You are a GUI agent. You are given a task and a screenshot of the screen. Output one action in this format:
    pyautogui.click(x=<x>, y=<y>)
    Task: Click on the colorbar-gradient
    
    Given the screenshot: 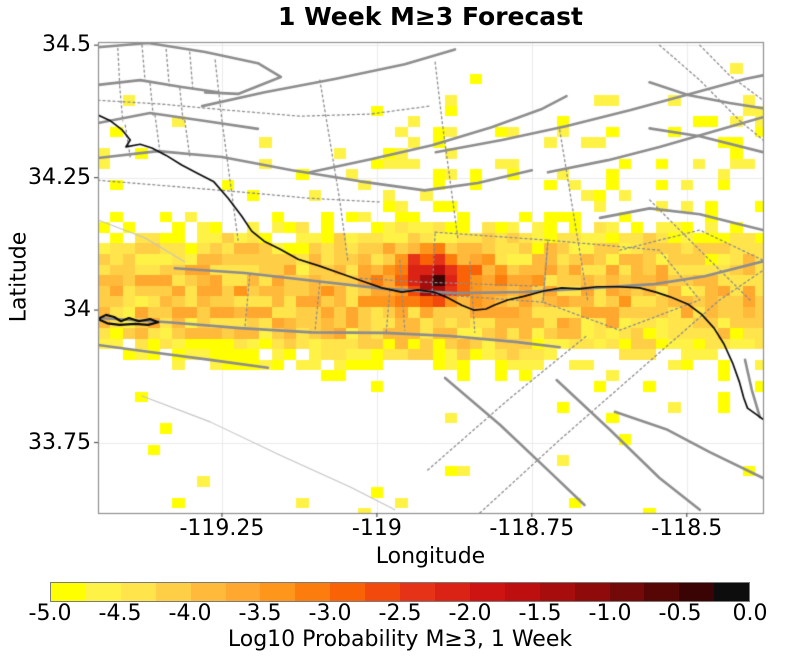 What is the action you would take?
    pyautogui.click(x=400, y=592)
    